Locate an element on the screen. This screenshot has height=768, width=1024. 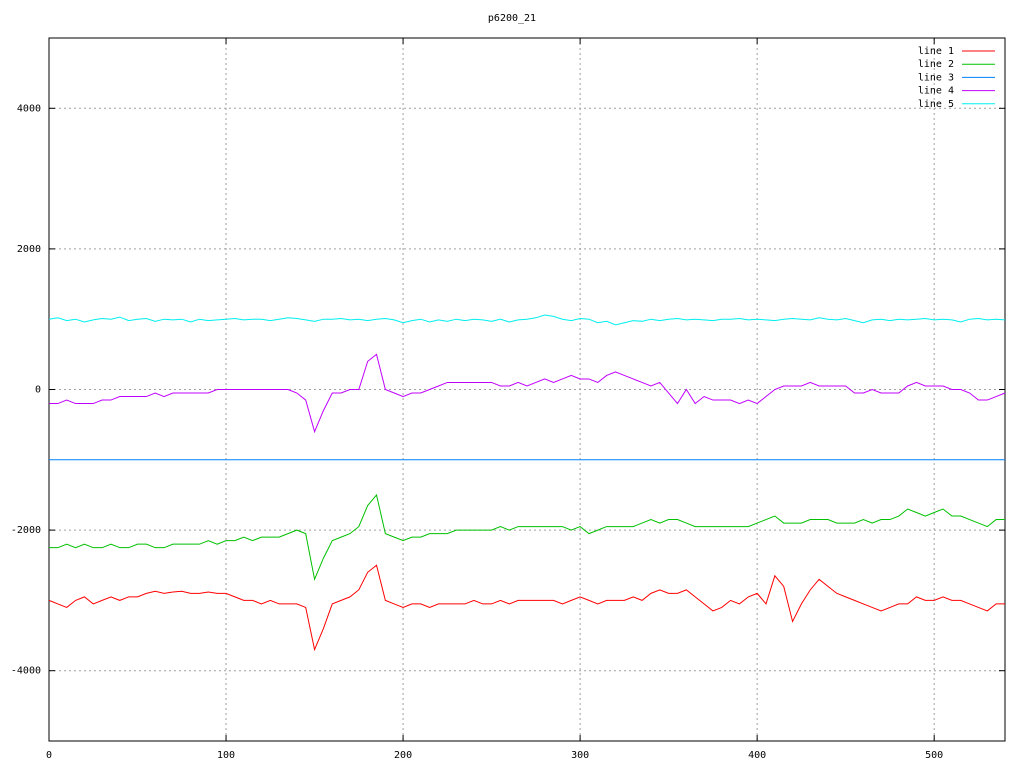
legend-label: line 1 is located at coordinates (936, 51).